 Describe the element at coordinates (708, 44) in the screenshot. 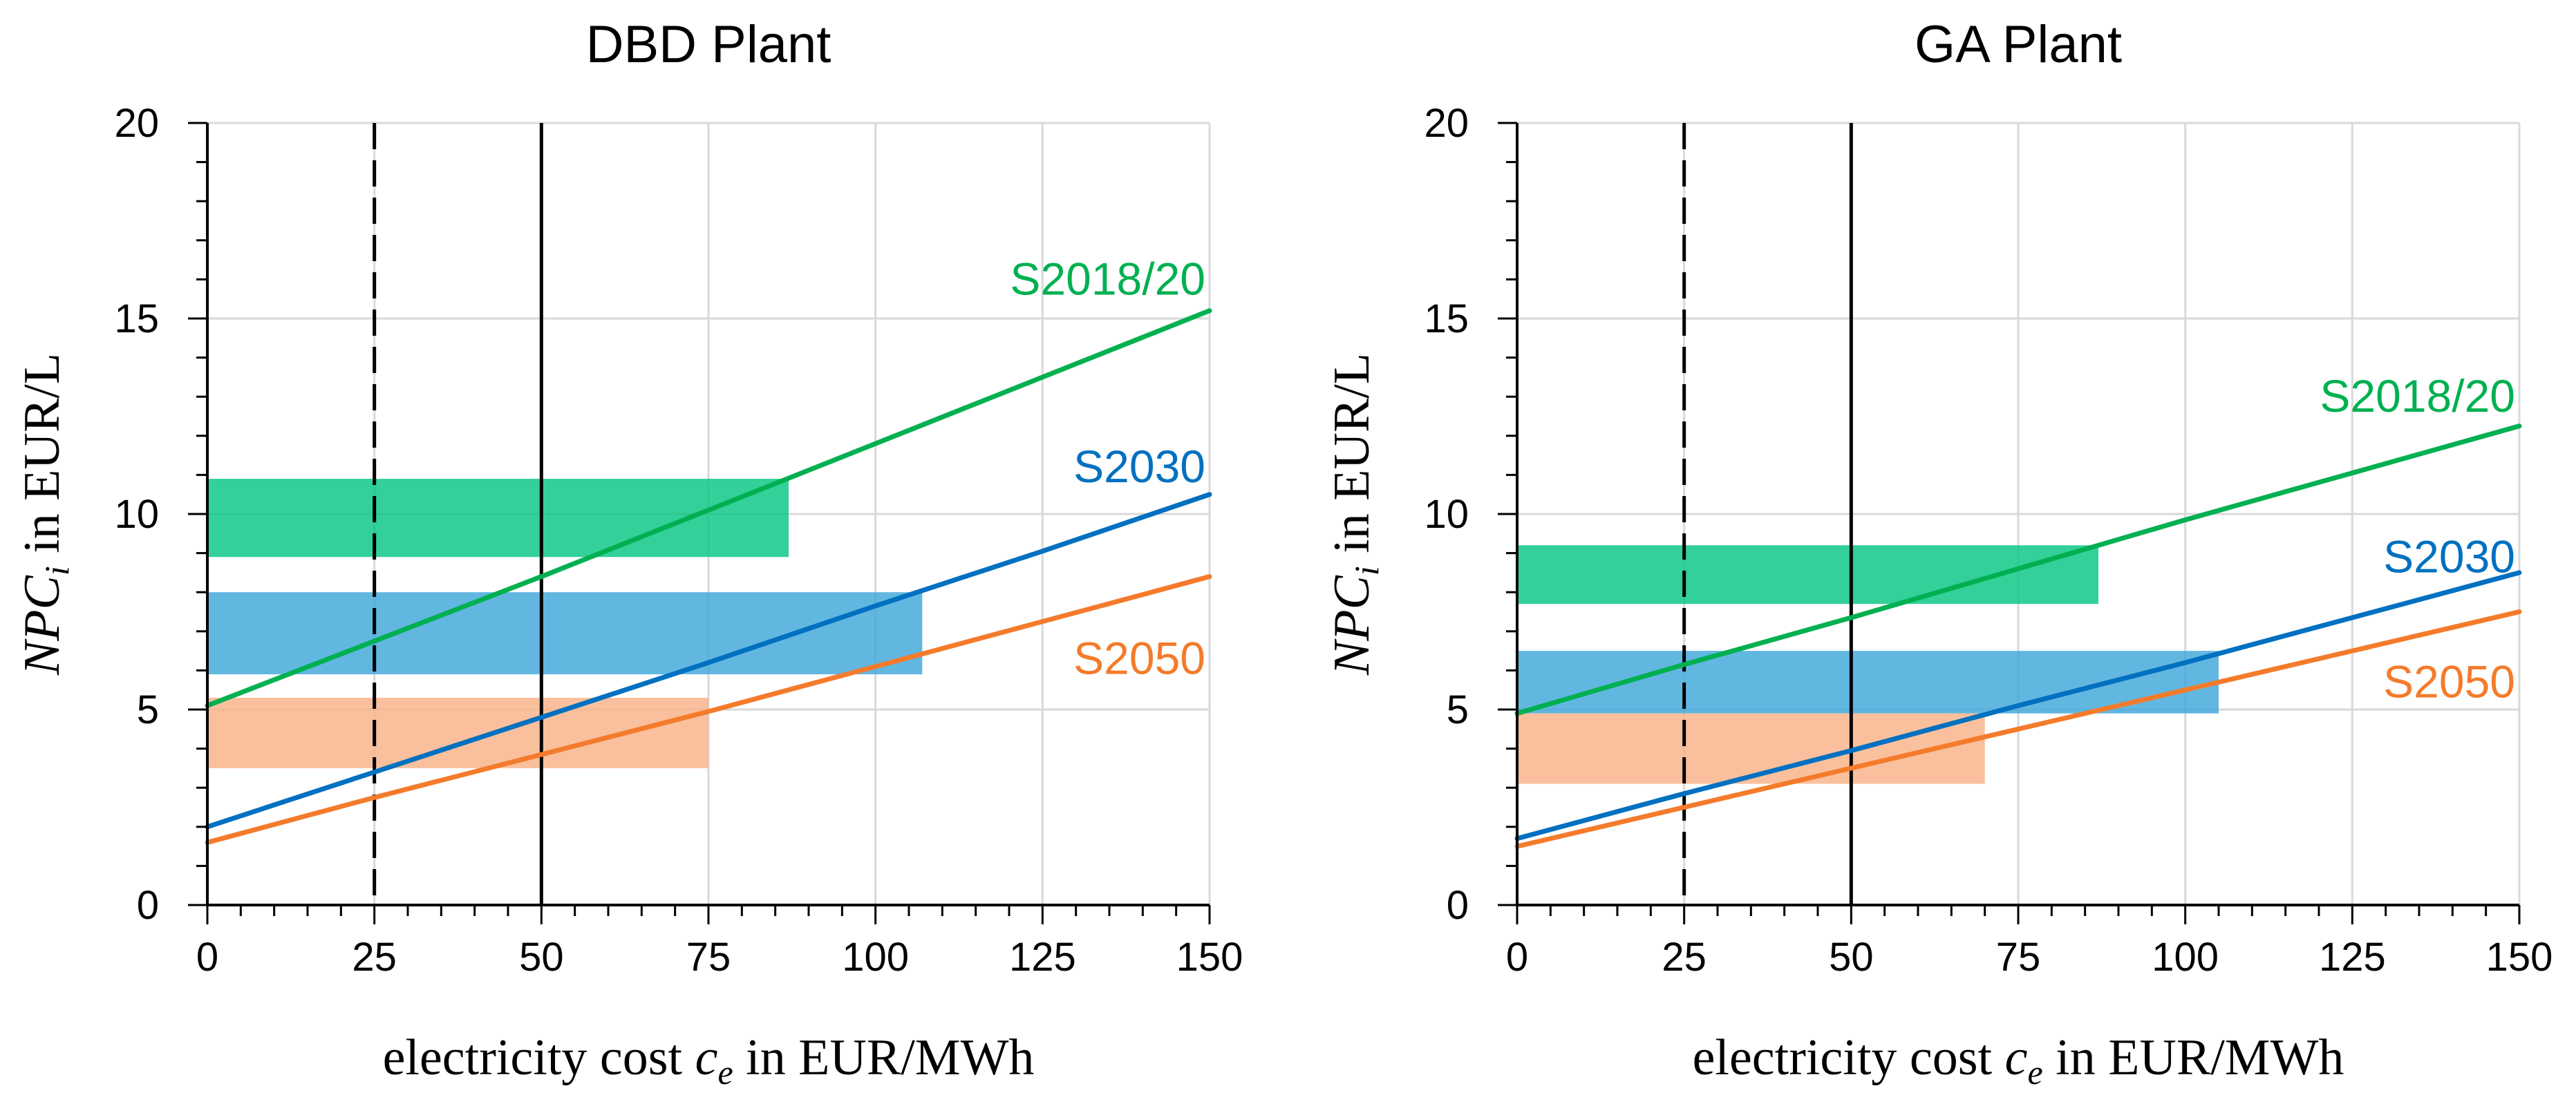

I see `chart-title: DBD Plant` at that location.